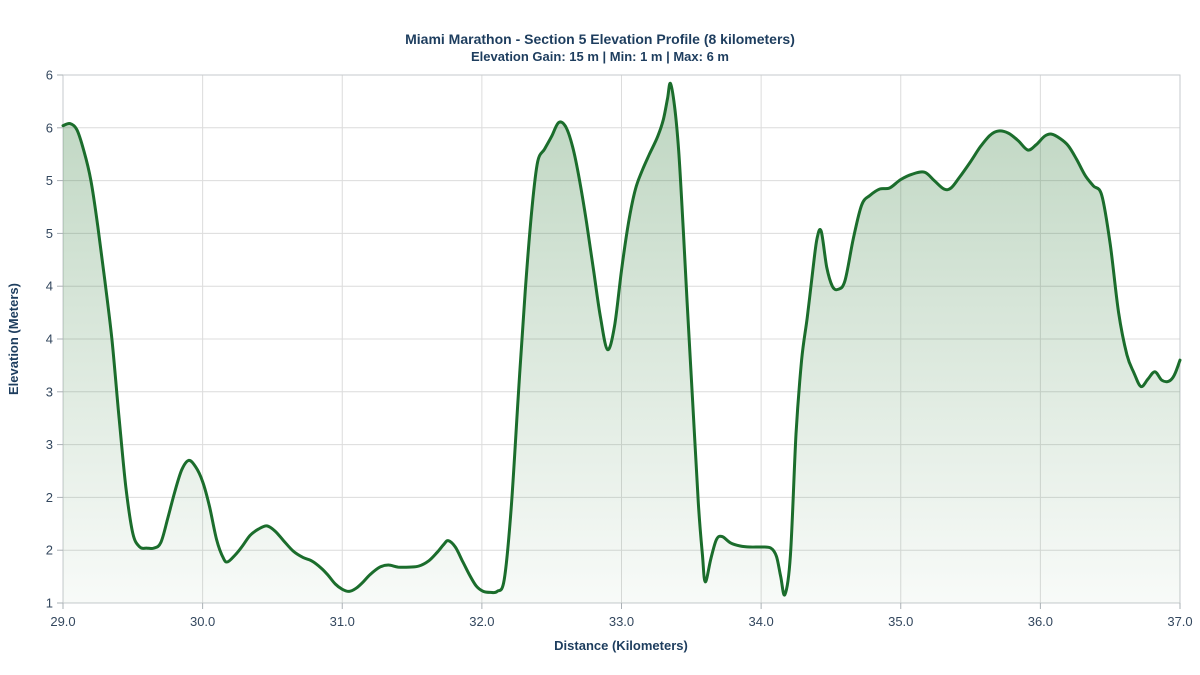 The image size is (1200, 675). Describe the element at coordinates (760, 621) in the screenshot. I see `x-tick-label: 34.0` at that location.